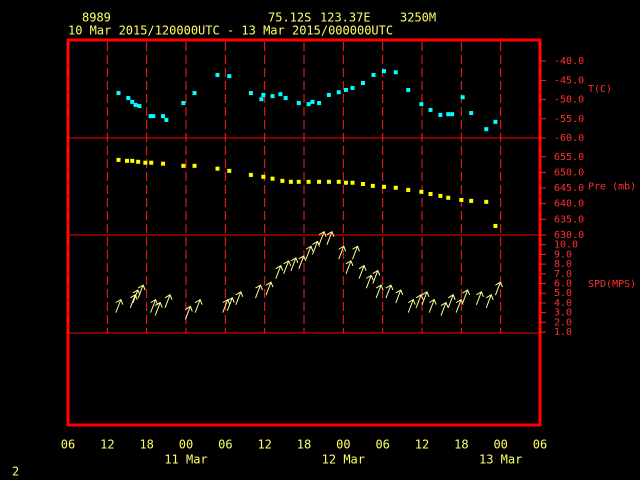 Image resolution: width=640 pixels, height=480 pixels. I want to click on y-tick-label: 8.0, so click(563, 264).